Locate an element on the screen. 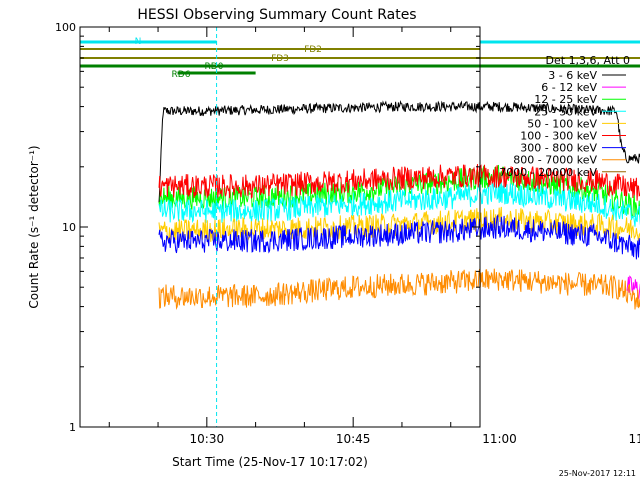 The image size is (640, 480). y-tick-label: 1 is located at coordinates (72, 427).